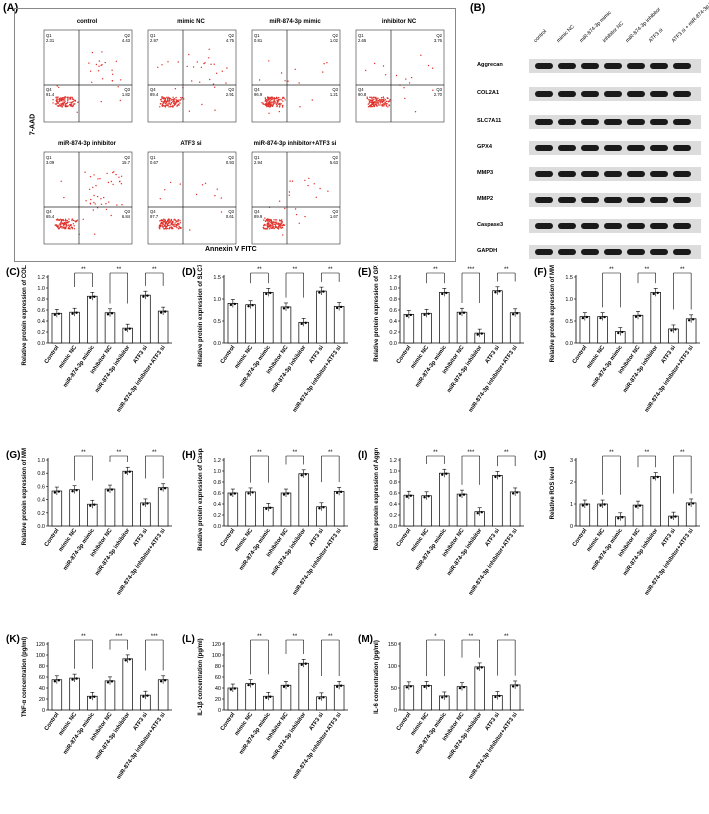  Describe the element at coordinates (257, 35) in the screenshot. I see `quadrant-name-q1: Q1` at that location.